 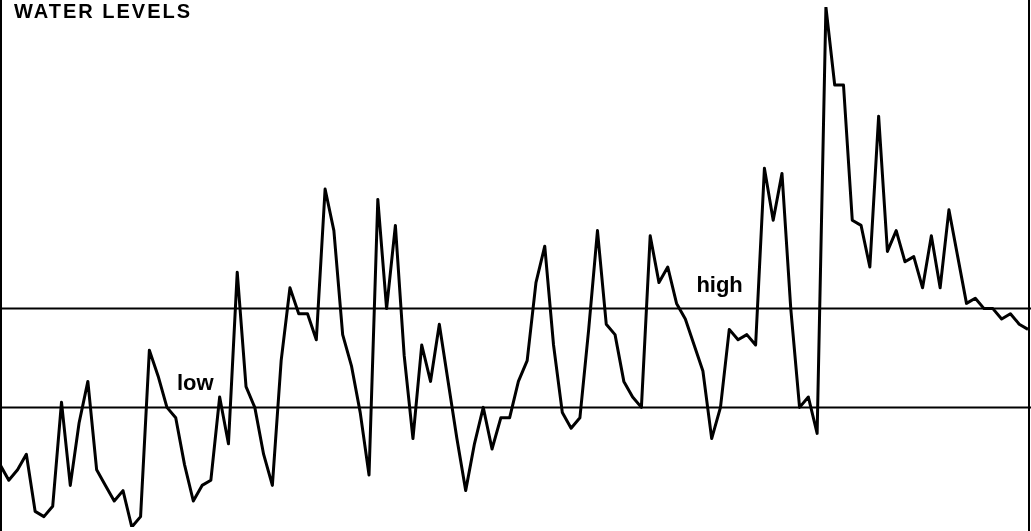 What do you see at coordinates (719, 284) in the screenshot?
I see `ref-line-label: high` at bounding box center [719, 284].